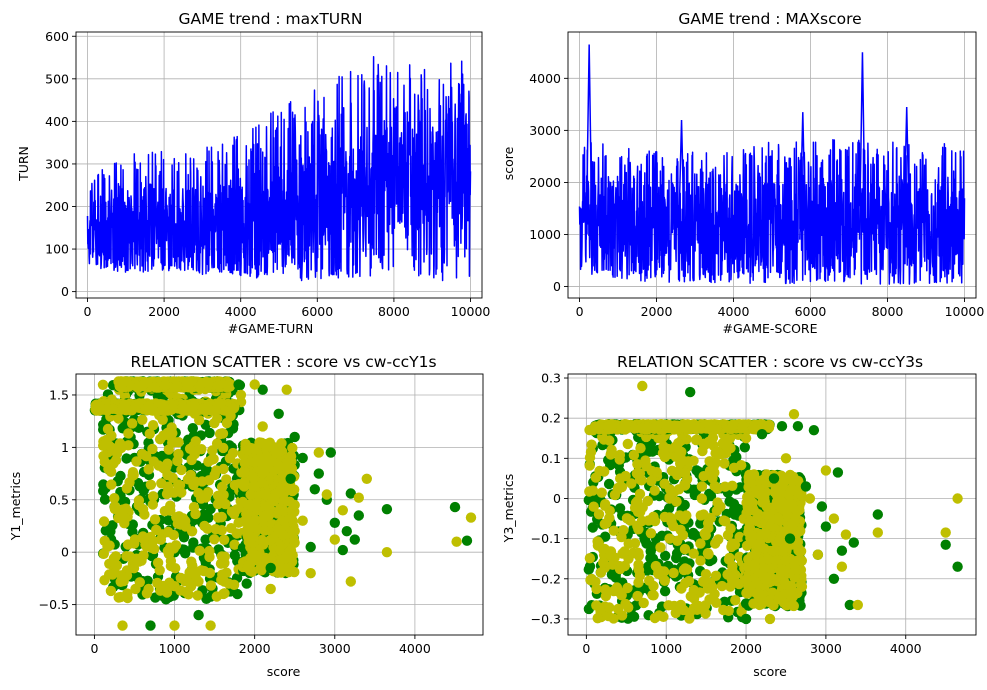 This screenshot has width=987, height=690. Describe the element at coordinates (394, 311) in the screenshot. I see `x-tick-label: 8000` at that location.